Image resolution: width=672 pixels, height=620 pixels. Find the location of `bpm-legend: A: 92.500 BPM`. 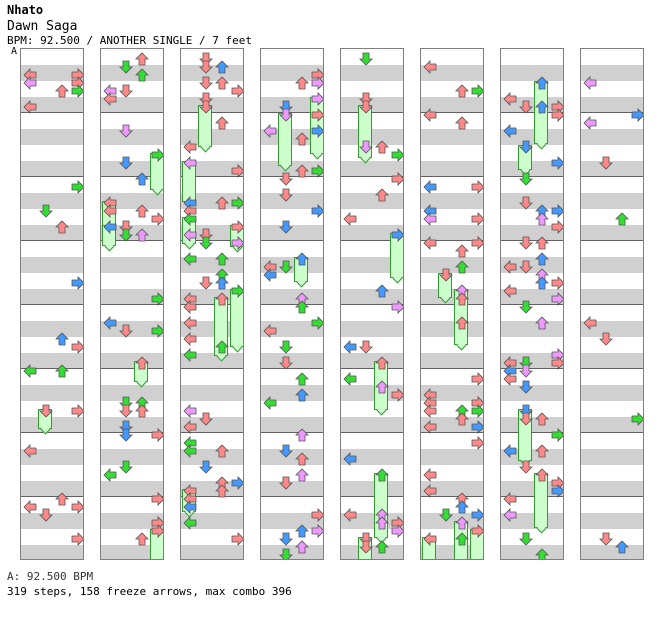

bpm-legend: A: 92.500 BPM is located at coordinates (50, 576).